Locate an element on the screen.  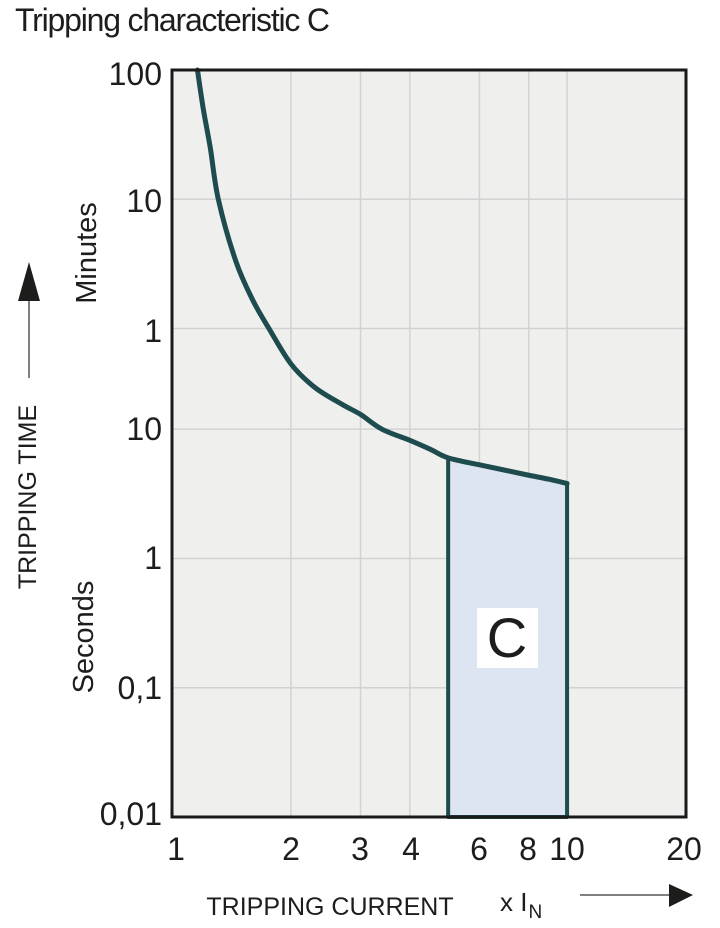
right-arrow-icon is located at coordinates (636, 895).